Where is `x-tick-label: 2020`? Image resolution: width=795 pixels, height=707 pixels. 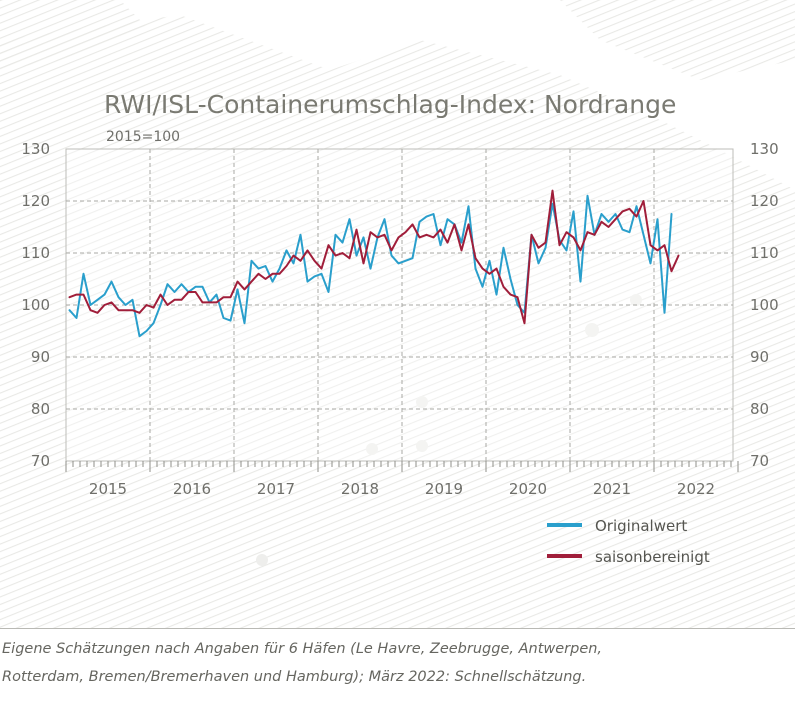
x-tick-label: 2020 is located at coordinates (528, 489).